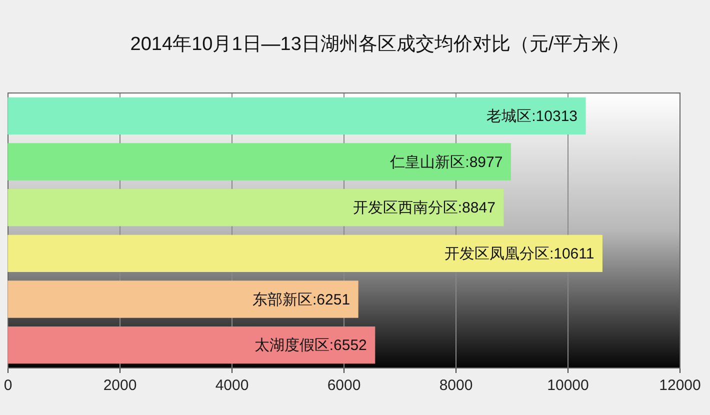 The height and width of the screenshot is (415, 710). What do you see at coordinates (456, 385) in the screenshot?
I see `x-tick-label: 8000` at bounding box center [456, 385].